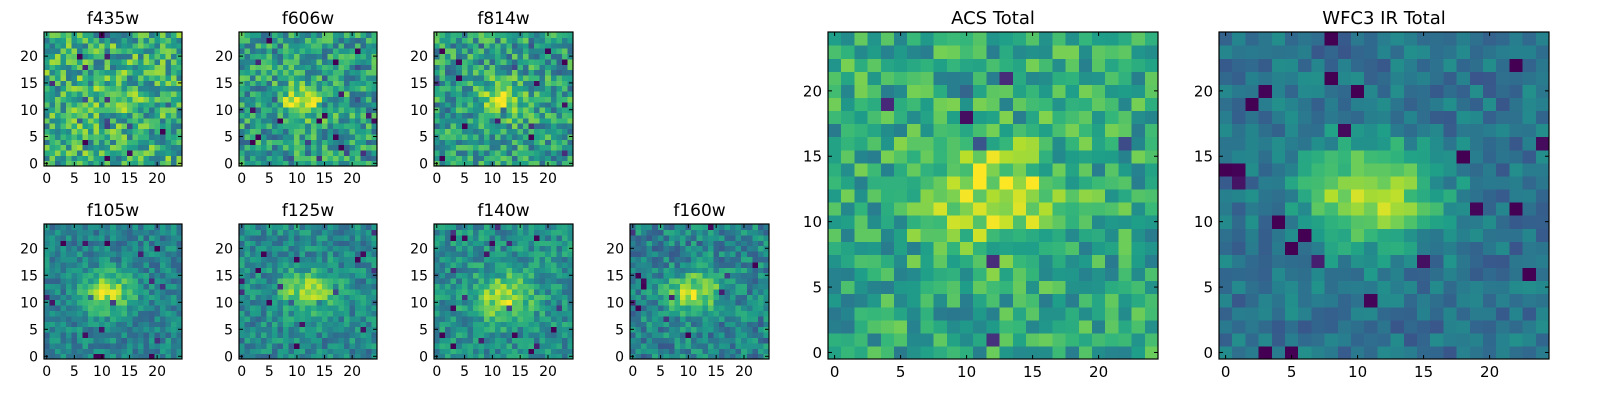 The image size is (1600, 400). Describe the element at coordinates (308, 211) in the screenshot. I see `panel-title: f125w` at that location.